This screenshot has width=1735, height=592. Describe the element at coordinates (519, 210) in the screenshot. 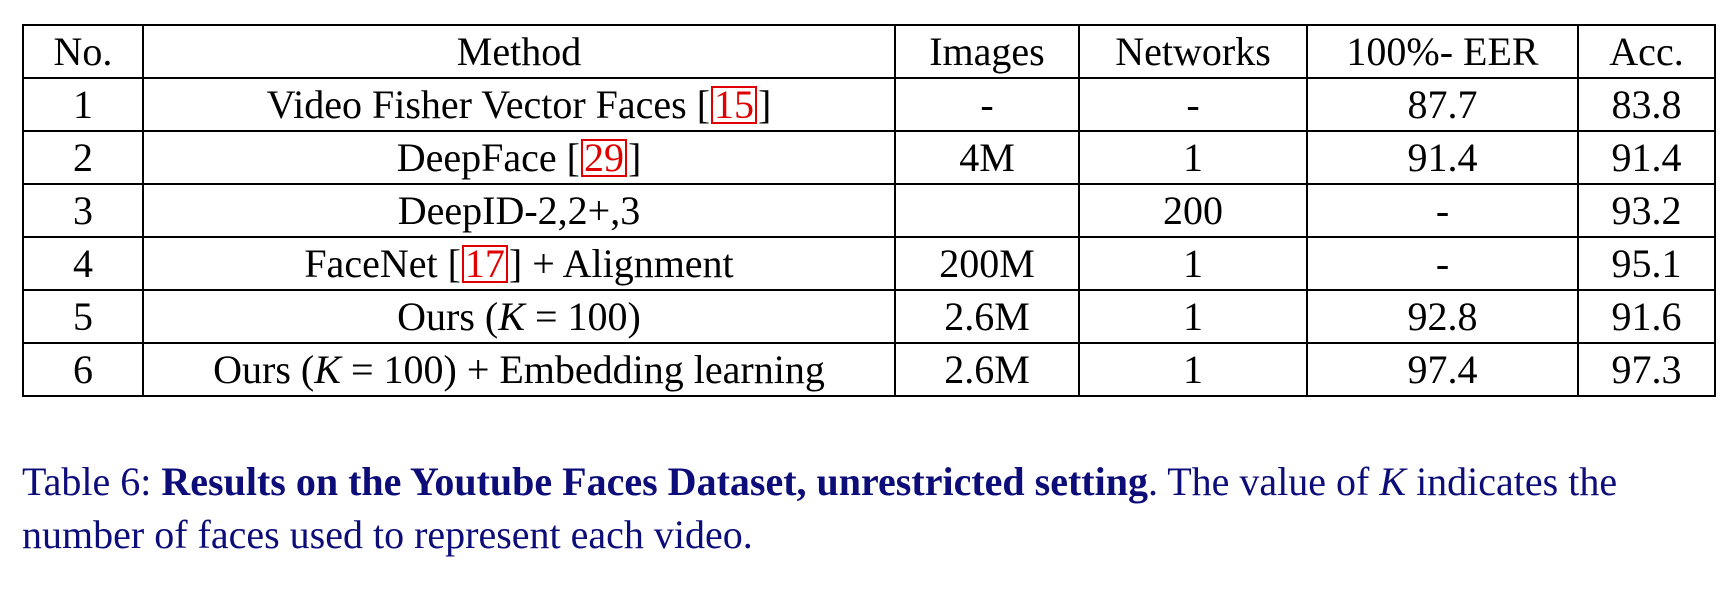

I see `cell-method: DeepID-2,2+,3` at that location.